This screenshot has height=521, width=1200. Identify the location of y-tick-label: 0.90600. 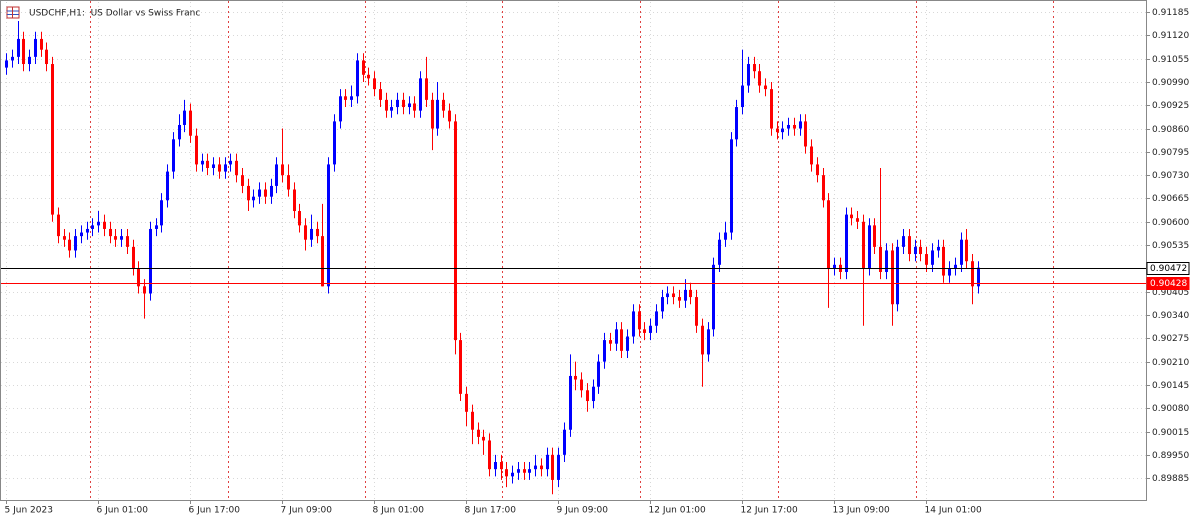
(1170, 223).